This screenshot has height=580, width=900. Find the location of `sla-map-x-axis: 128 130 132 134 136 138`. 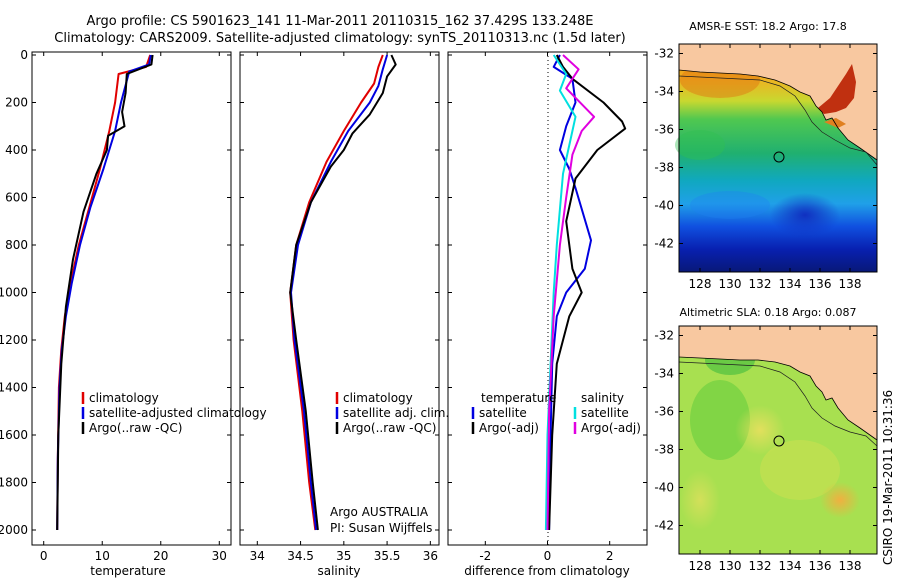

sla-map-x-axis: 128 130 132 134 136 138 is located at coordinates (775, 449).